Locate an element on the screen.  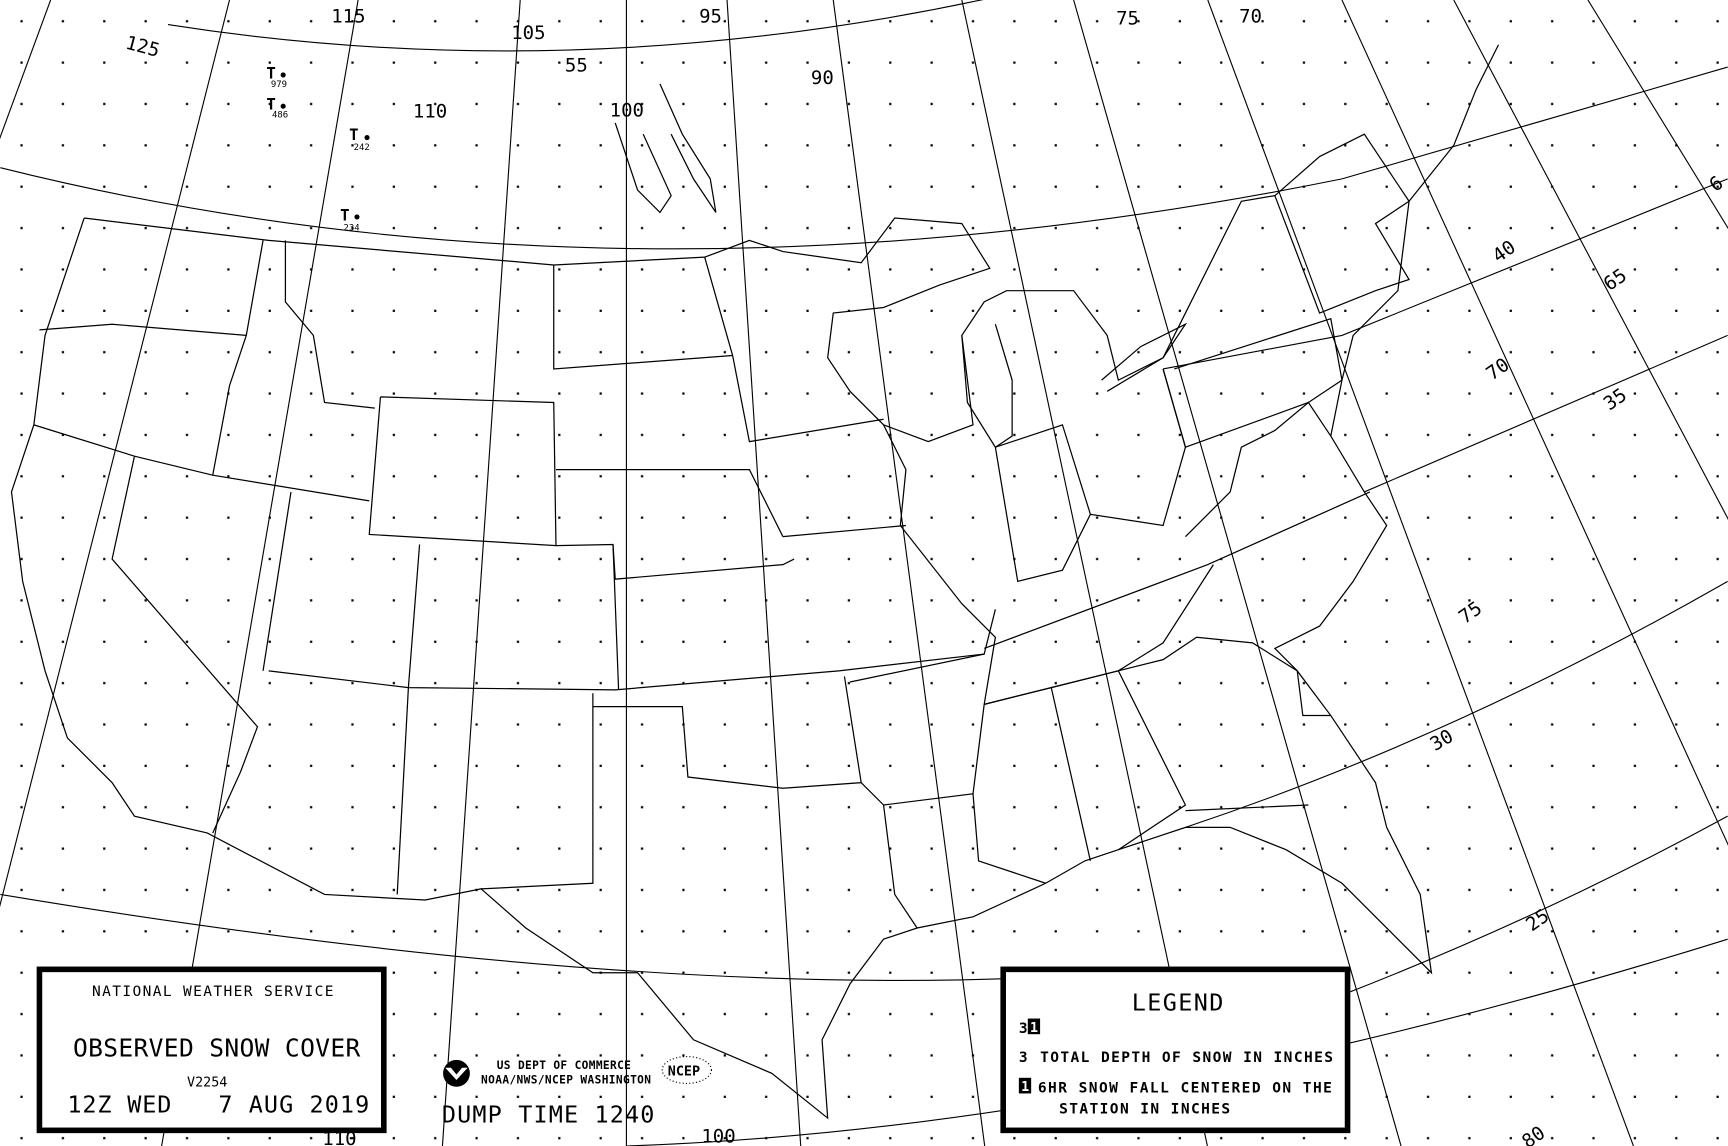
agency-name: NATIONAL WEATHER SERVICE is located at coordinates (212, 992).